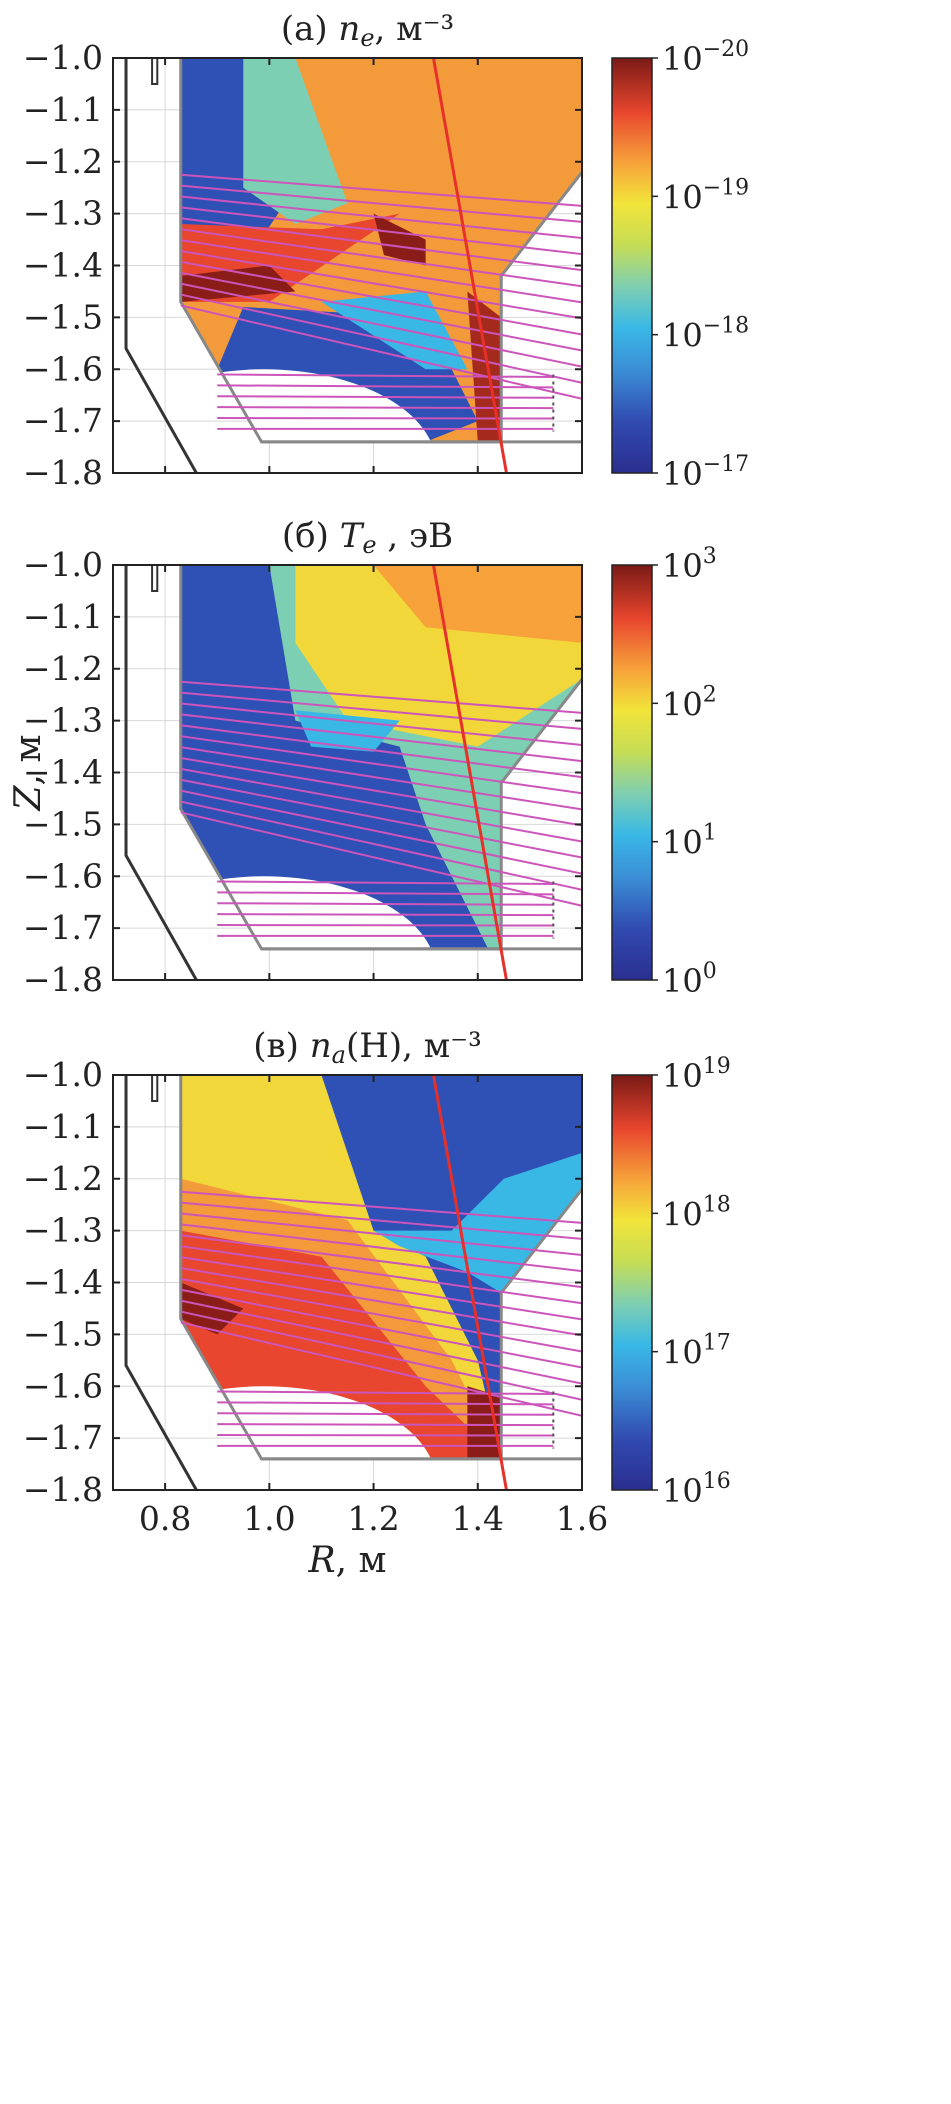 The height and width of the screenshot is (2104, 951). I want to click on xtick-label: 1.2, so click(373, 1518).